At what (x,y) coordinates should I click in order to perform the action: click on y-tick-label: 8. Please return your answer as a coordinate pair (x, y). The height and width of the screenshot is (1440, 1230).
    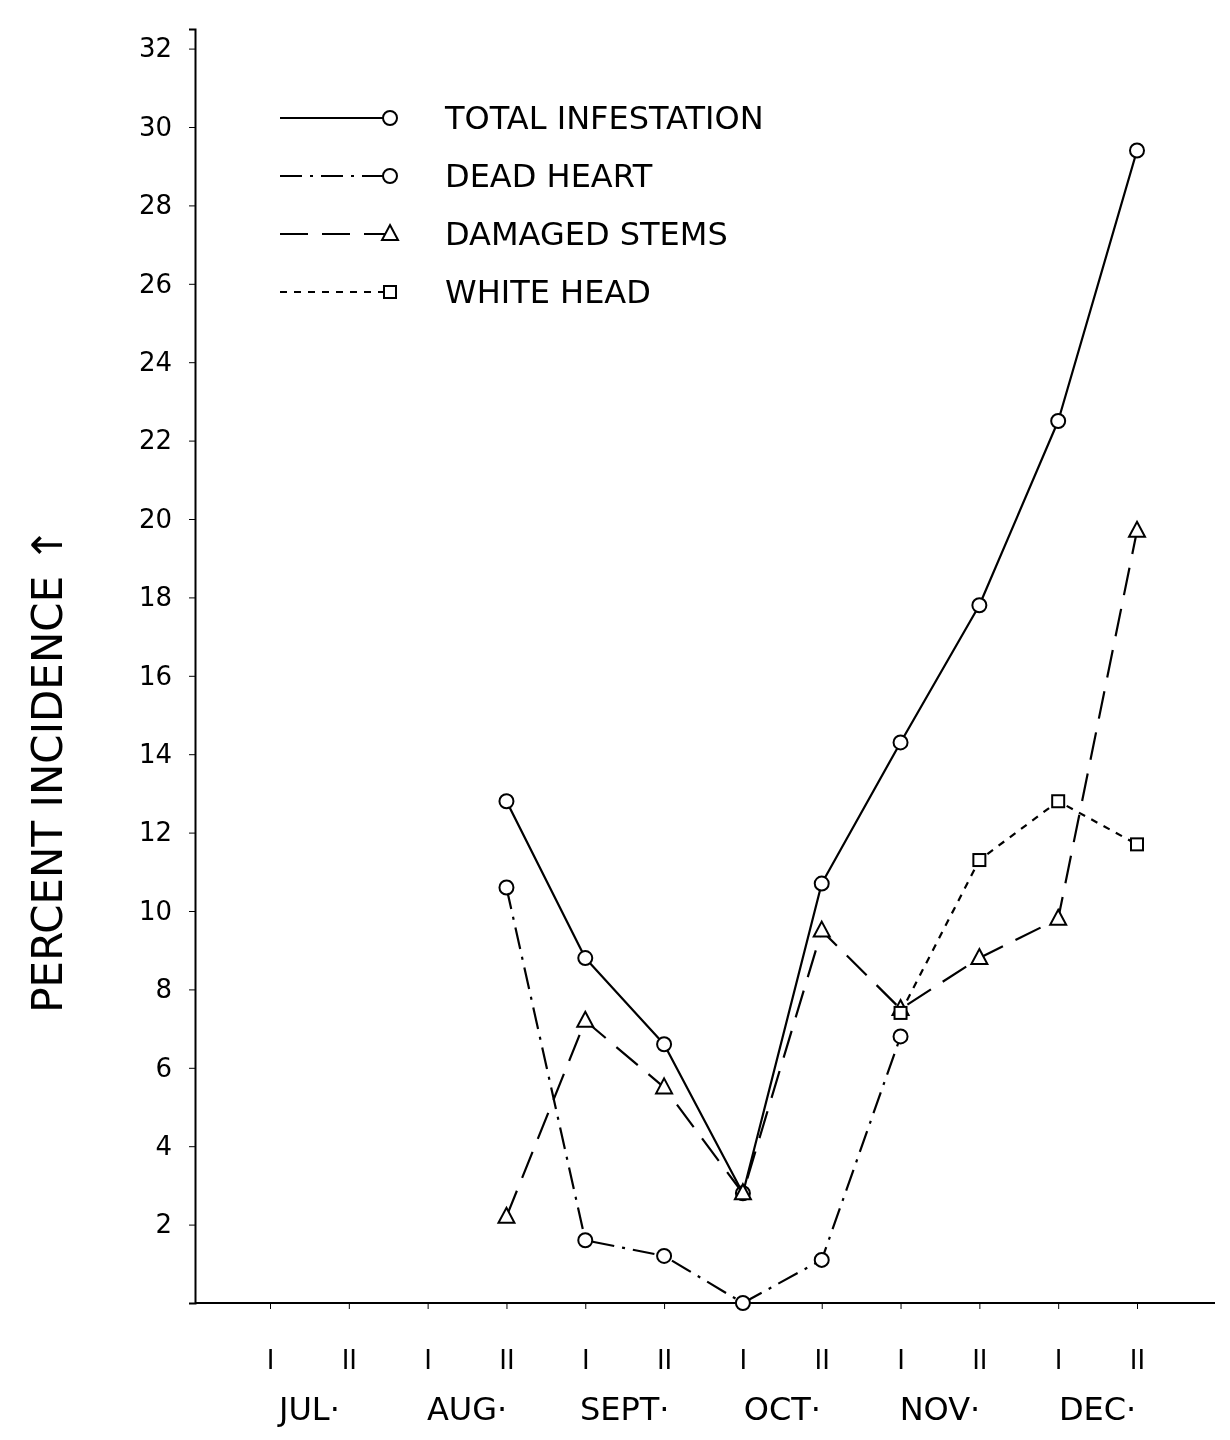
    Looking at the image, I should click on (163, 989).